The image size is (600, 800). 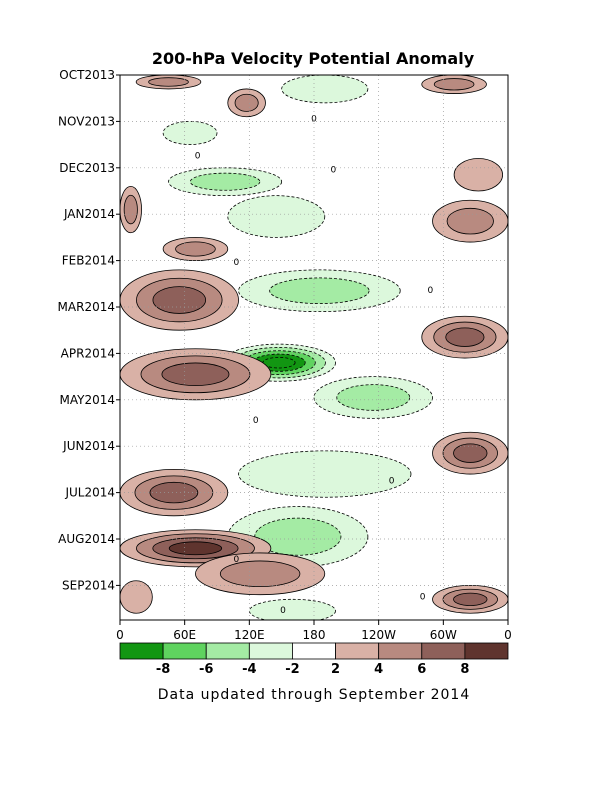 I want to click on y-tick-label: FEB2014, so click(x=88, y=261).